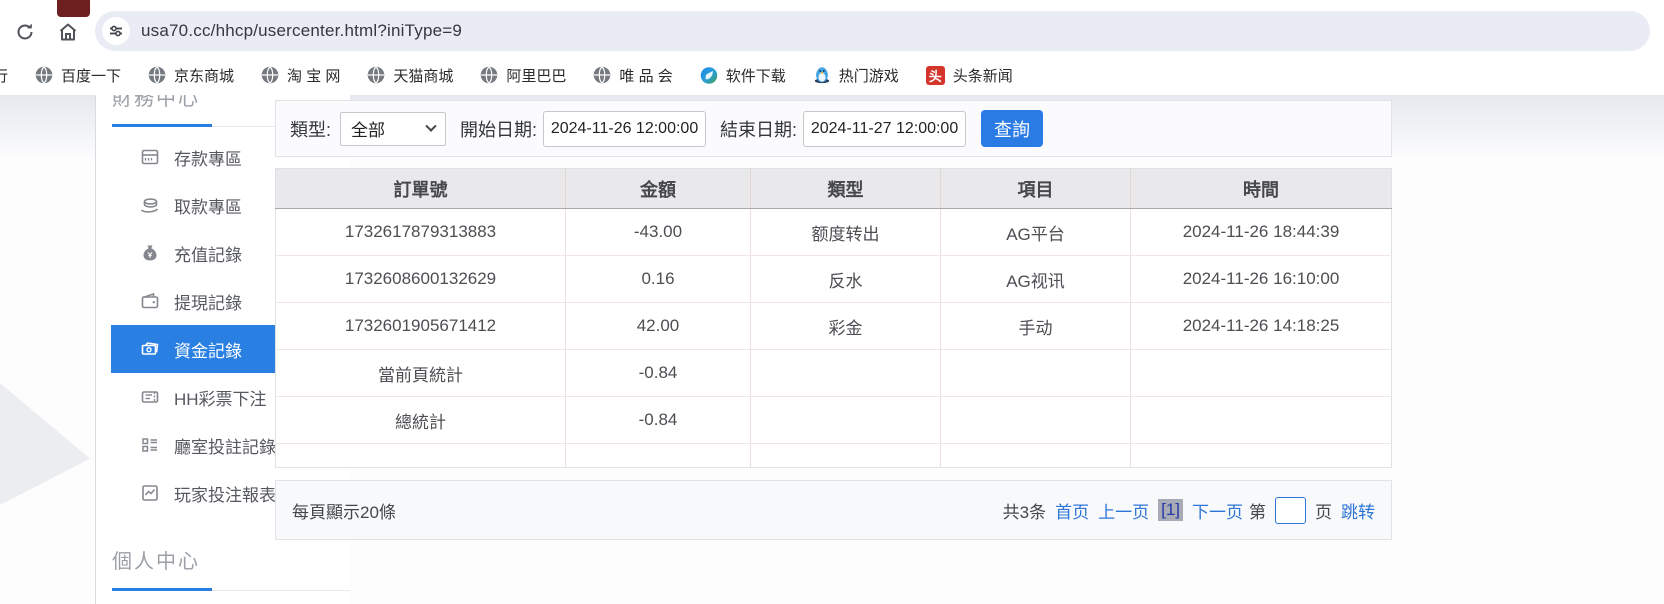  I want to click on type-select: 全部, so click(393, 128).